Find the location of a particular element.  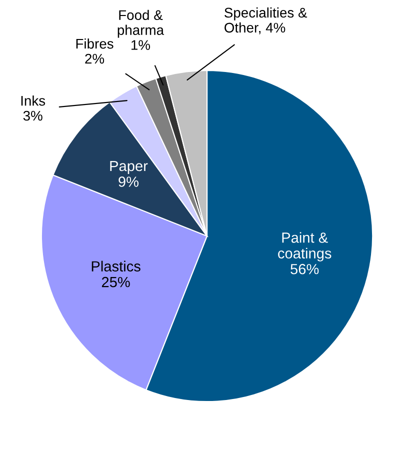

slice-label: Inks is located at coordinates (33, 101).